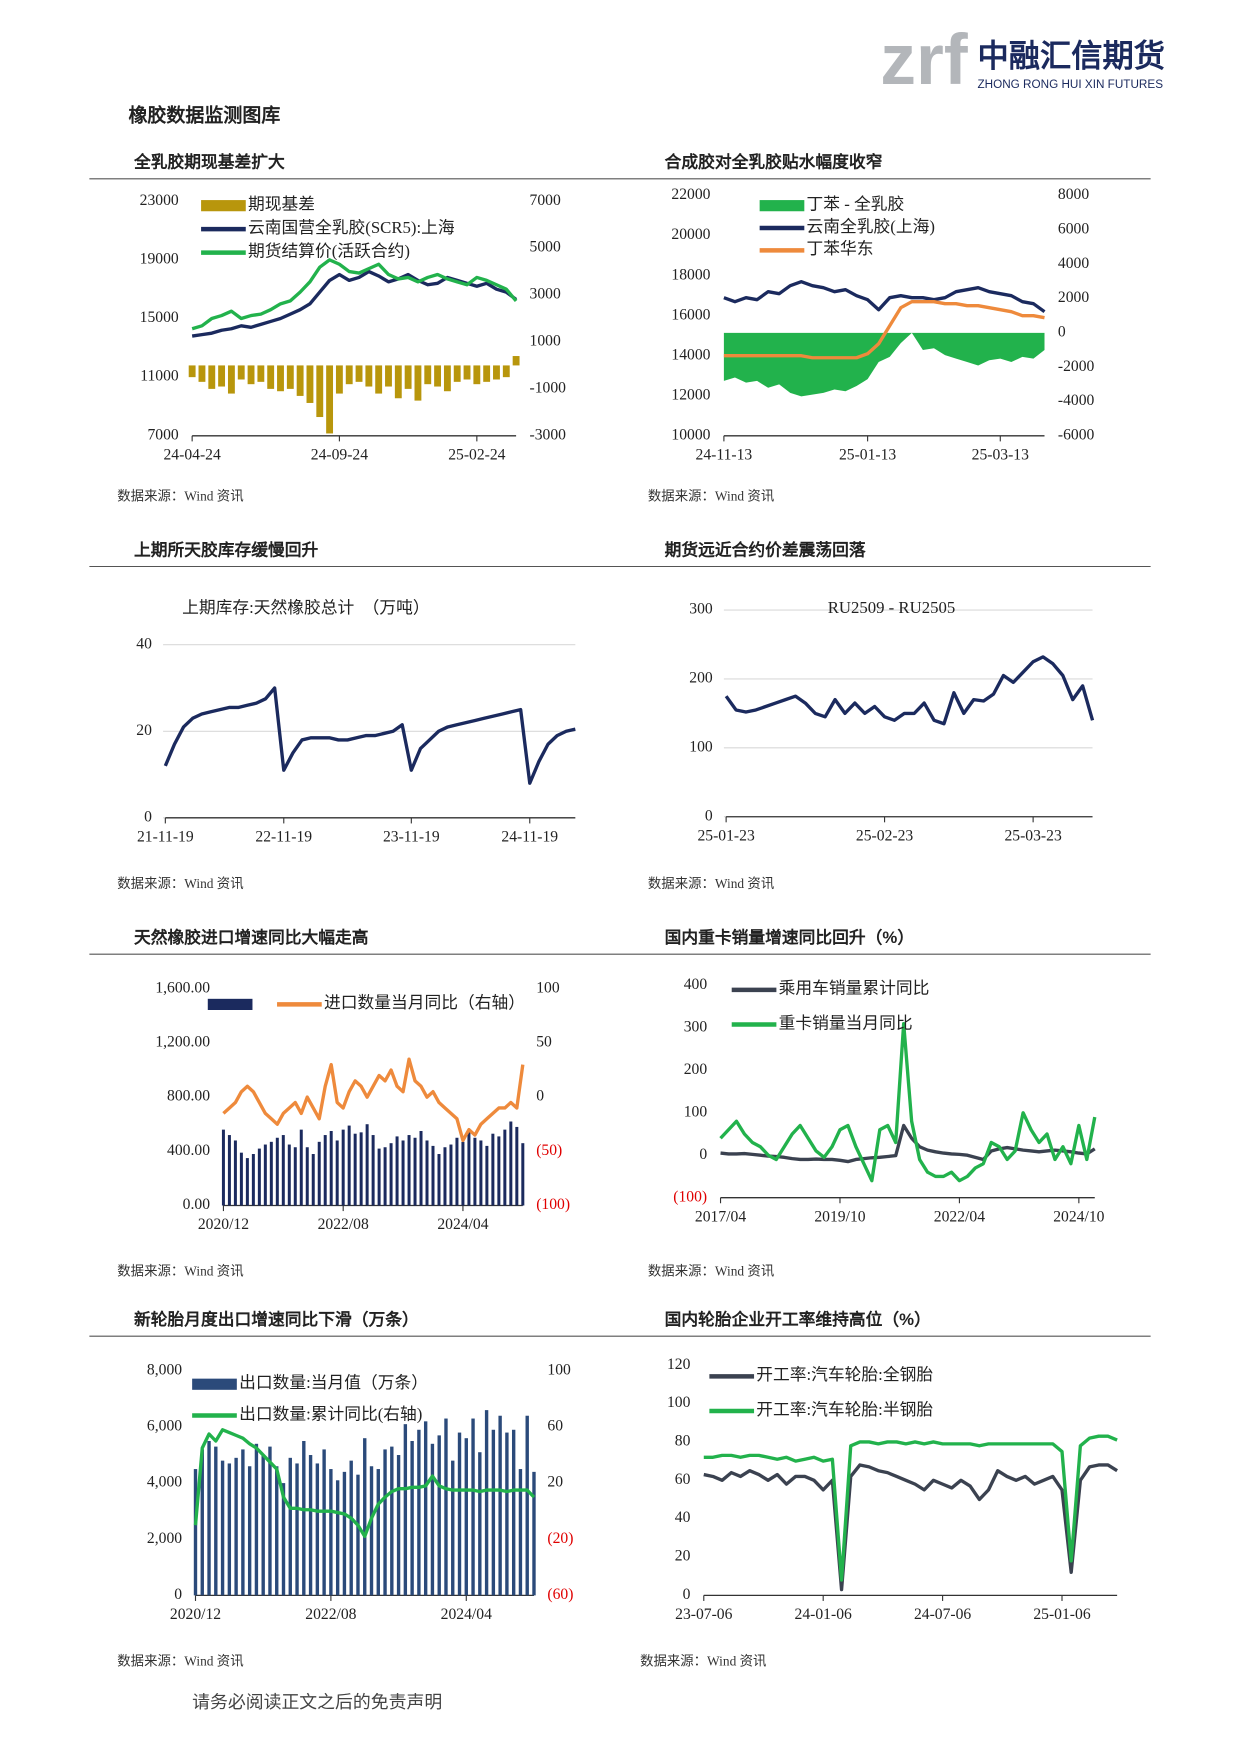  Describe the element at coordinates (774, 162) in the screenshot. I see `chart-title: 合成胶对全乳胶贴水幅度收窄` at that location.